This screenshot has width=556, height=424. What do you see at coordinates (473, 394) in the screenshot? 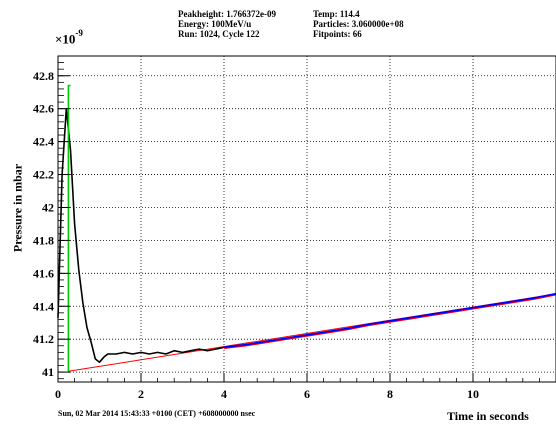
I see `x-tick-label: 10` at bounding box center [473, 394].